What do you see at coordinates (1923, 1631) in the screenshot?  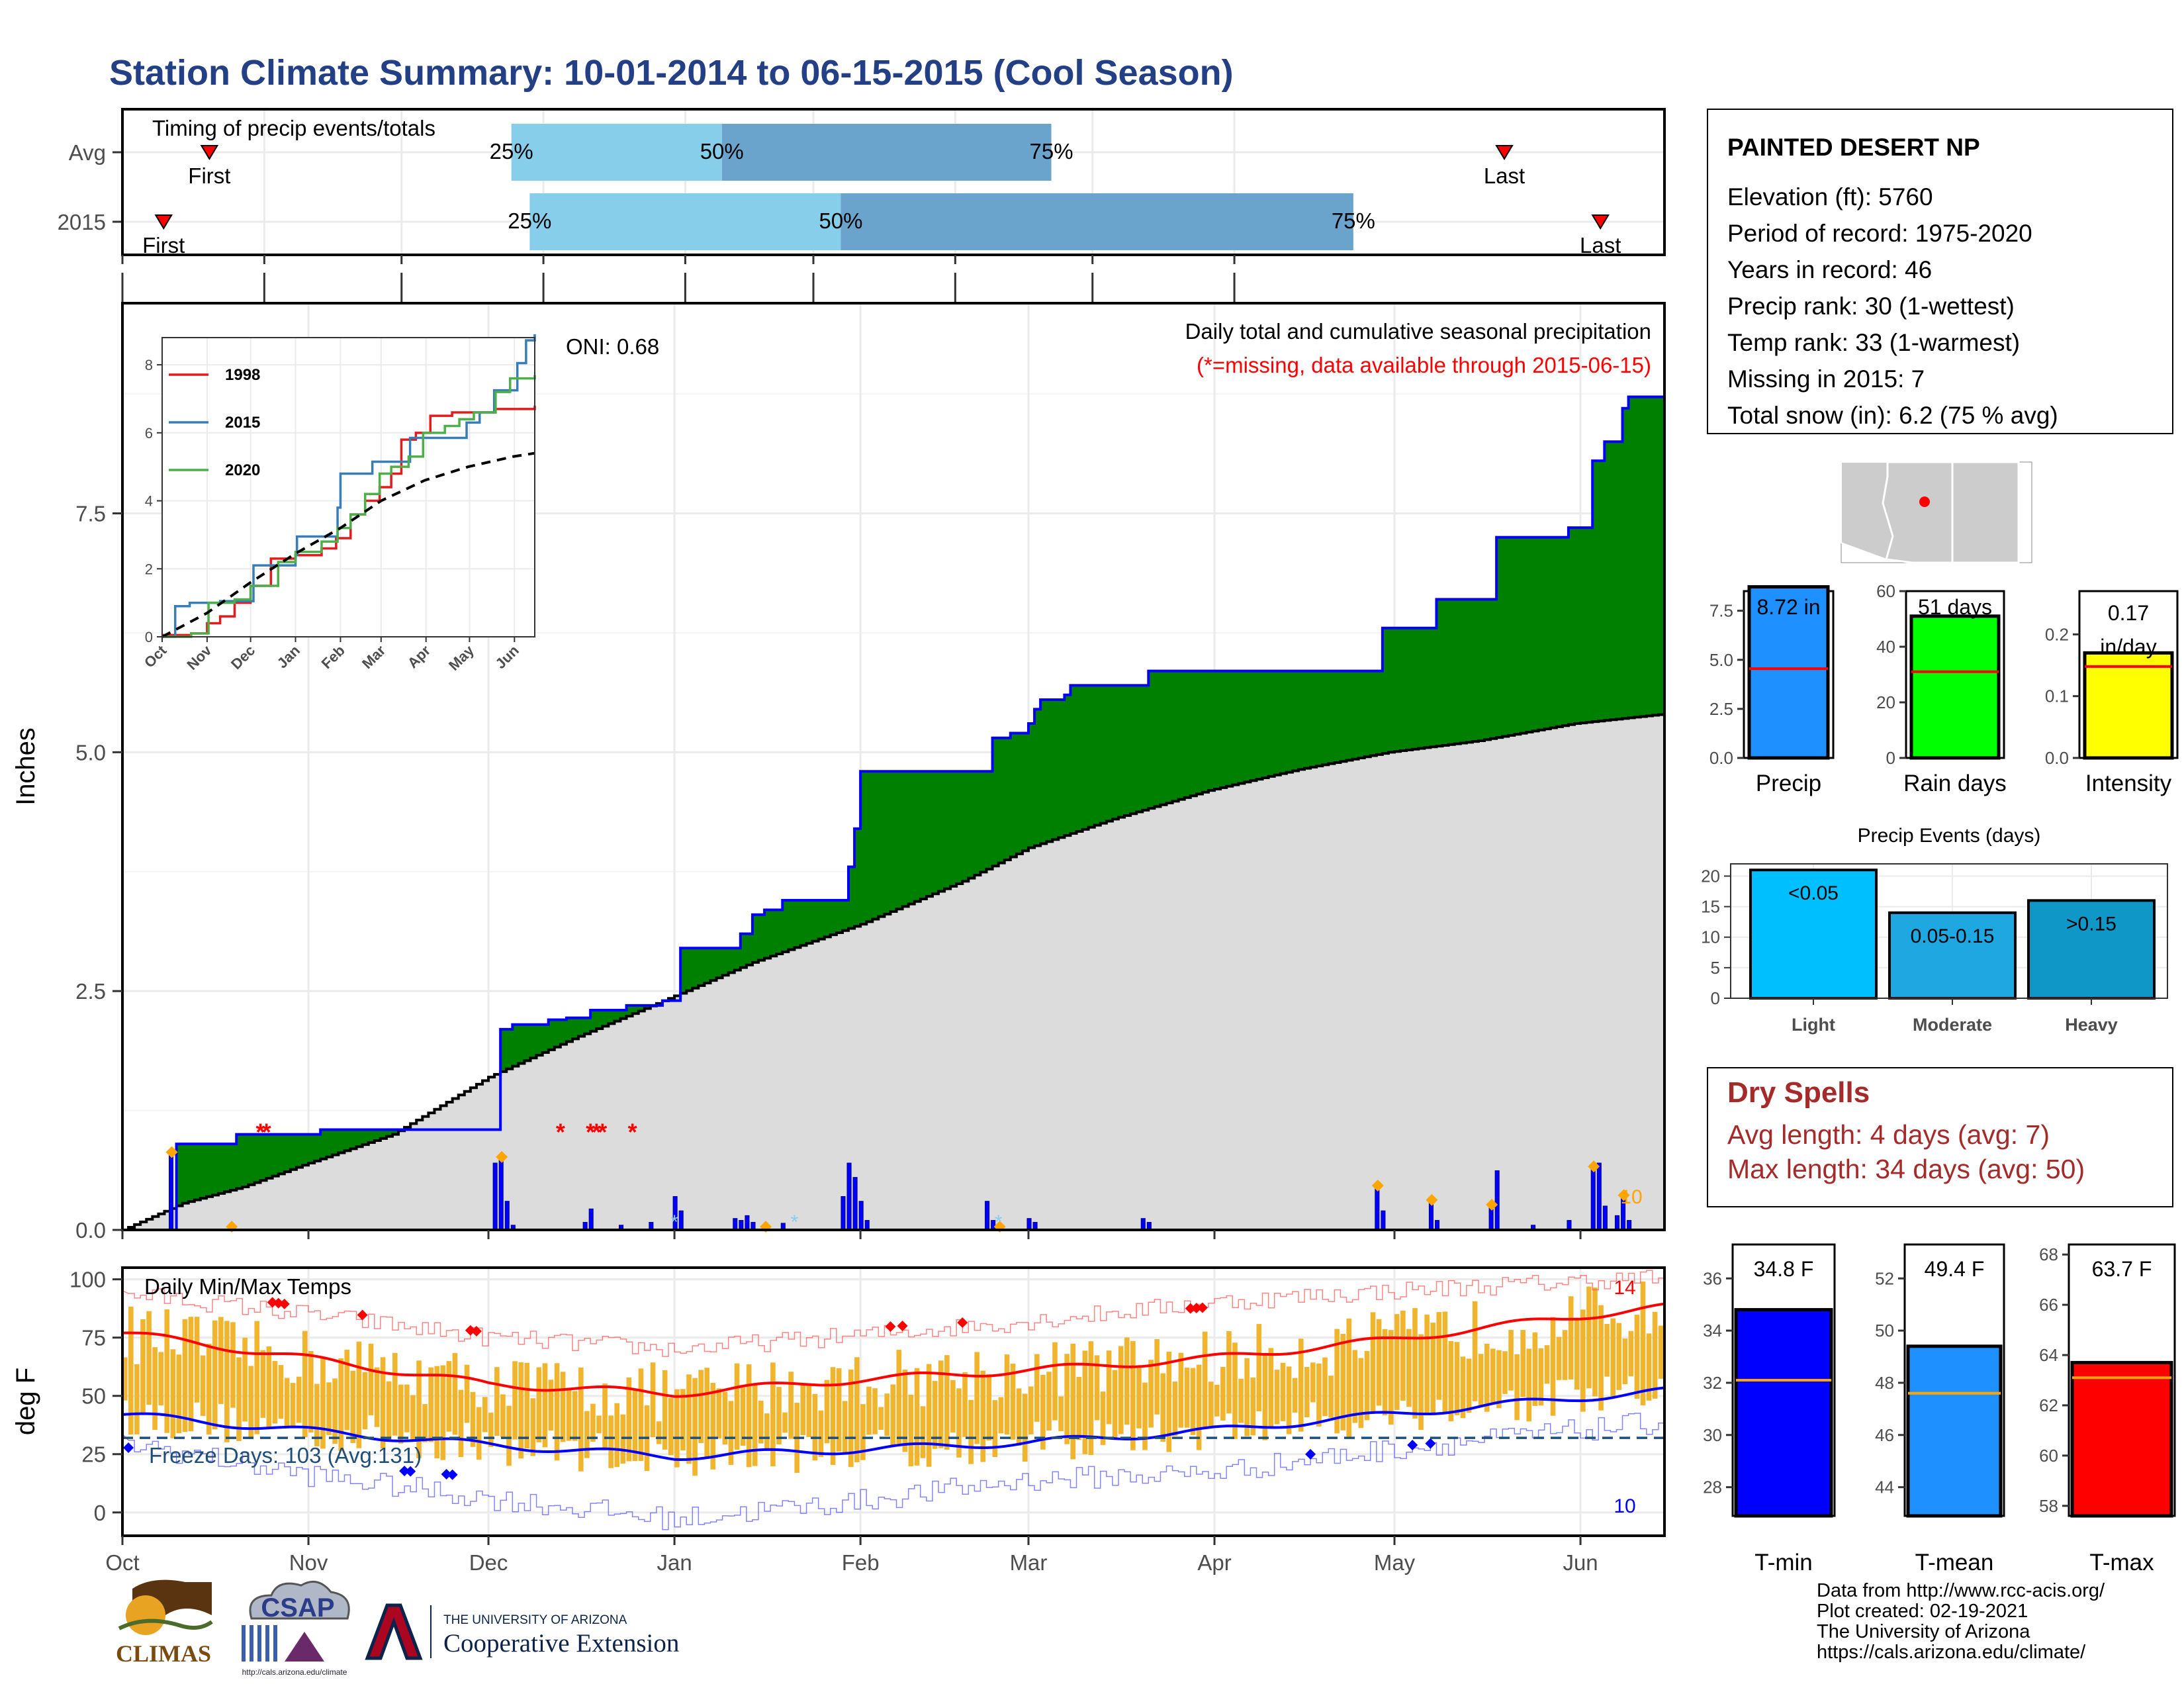 I see `credits-line-university: The University of Arizona` at bounding box center [1923, 1631].